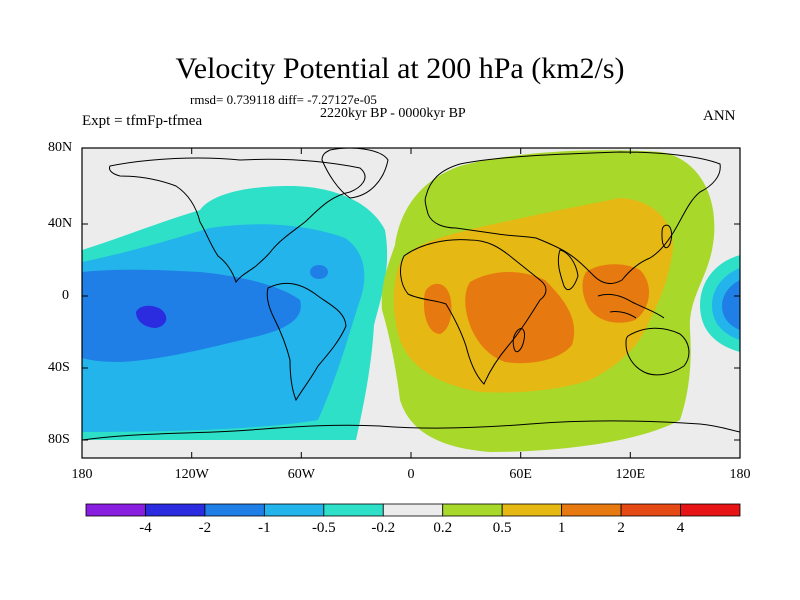 The width and height of the screenshot is (800, 600). I want to click on lon-label-0: 0, so click(411, 474).